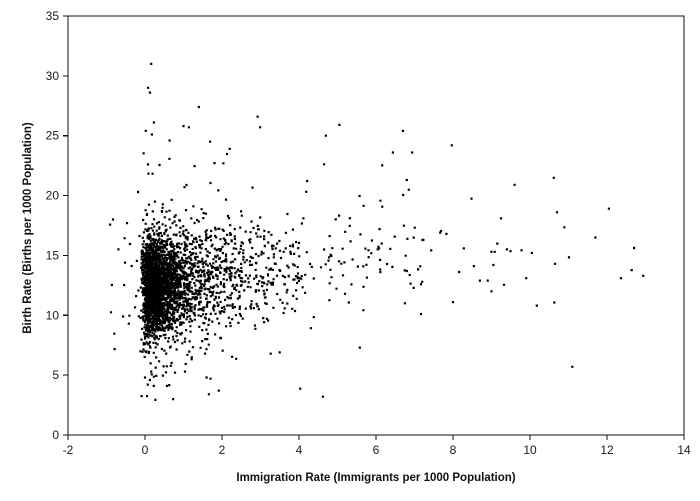 Image resolution: width=700 pixels, height=501 pixels. What do you see at coordinates (53, 136) in the screenshot?
I see `y-tick-label: 25` at bounding box center [53, 136].